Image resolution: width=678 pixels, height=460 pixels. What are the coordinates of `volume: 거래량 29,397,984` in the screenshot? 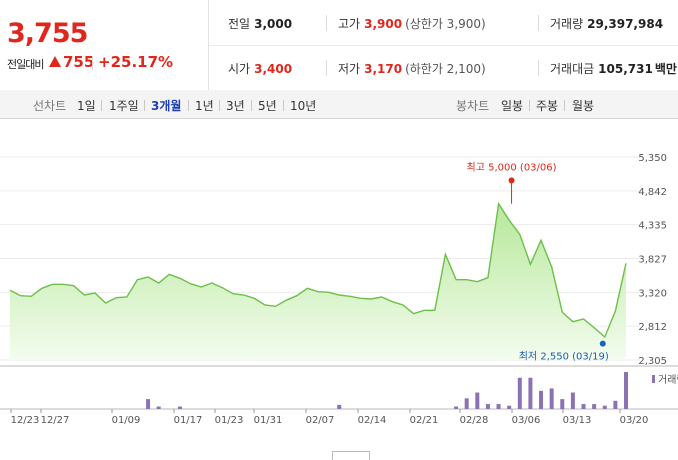 It's located at (606, 23).